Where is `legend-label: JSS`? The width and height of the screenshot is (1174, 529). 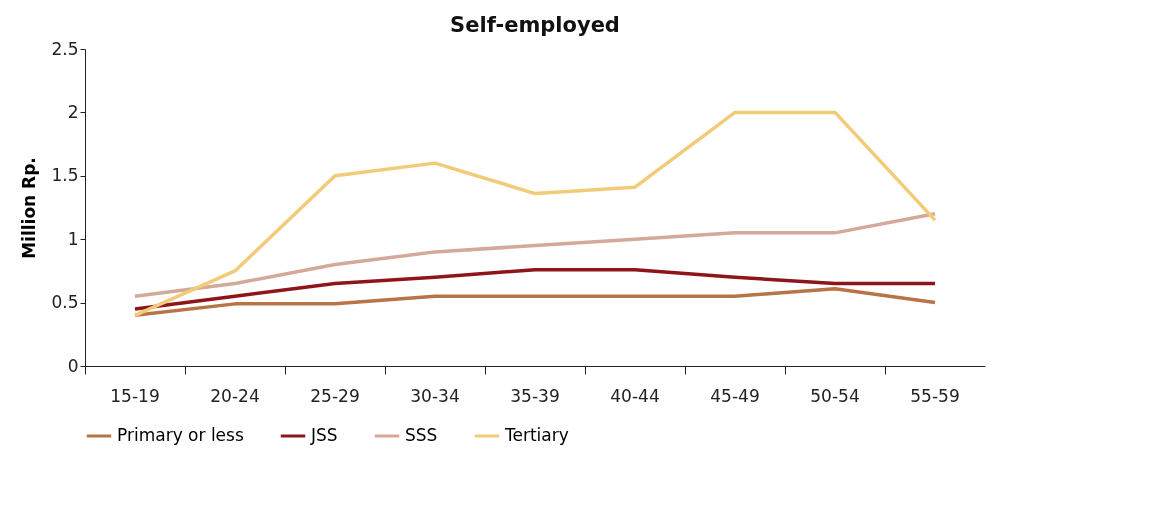
legend-label: JSS is located at coordinates (324, 435).